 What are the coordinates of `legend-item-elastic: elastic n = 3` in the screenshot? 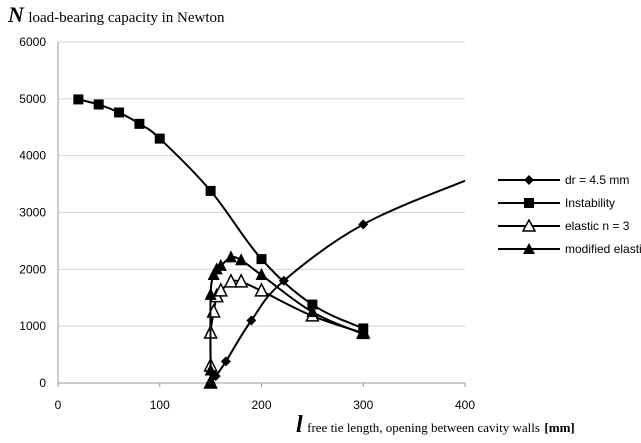 It's located at (568, 225).